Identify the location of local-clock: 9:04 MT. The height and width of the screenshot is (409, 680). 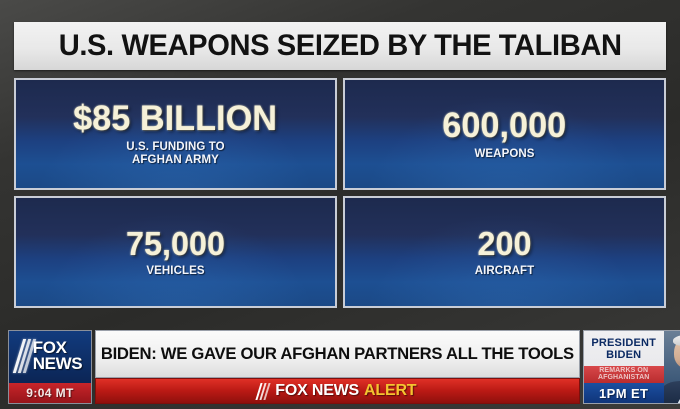
(50, 393).